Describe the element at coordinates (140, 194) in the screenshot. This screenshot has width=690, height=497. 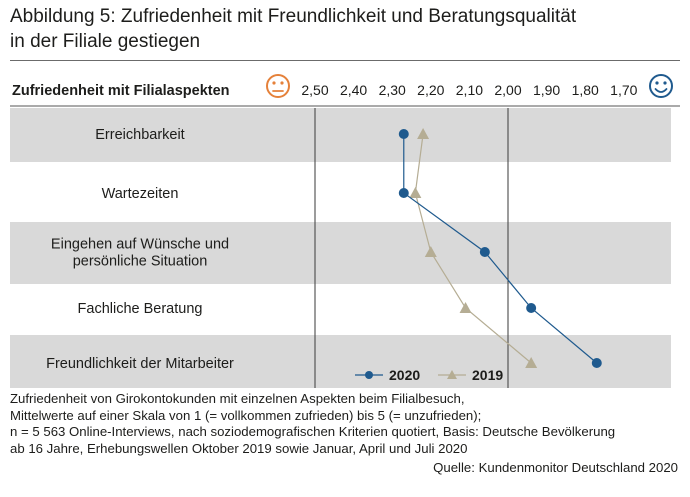
I see `category-label: Wartezeiten` at that location.